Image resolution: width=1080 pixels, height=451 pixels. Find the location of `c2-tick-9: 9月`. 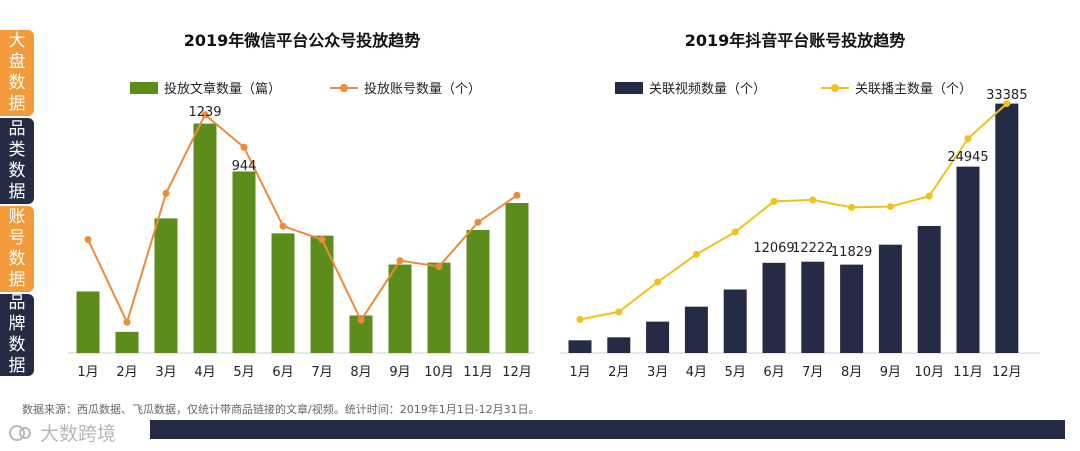

c2-tick-9: 9月 is located at coordinates (890, 372).